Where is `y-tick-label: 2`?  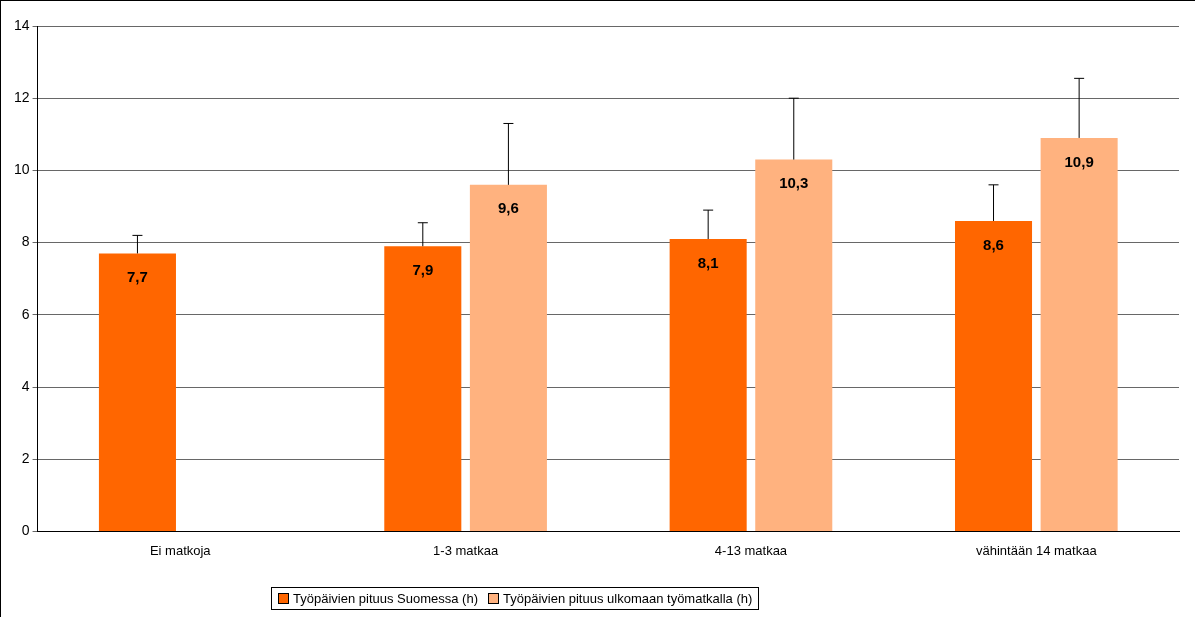
y-tick-label: 2 is located at coordinates (25, 458).